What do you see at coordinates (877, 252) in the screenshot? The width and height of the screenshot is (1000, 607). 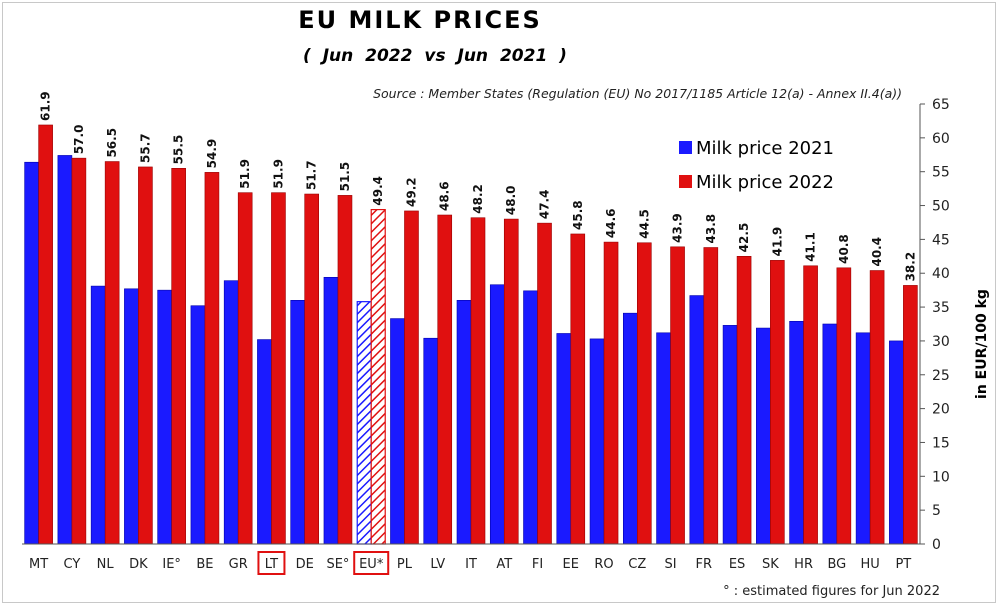 I see `value-label-hu: 40.4` at bounding box center [877, 252].